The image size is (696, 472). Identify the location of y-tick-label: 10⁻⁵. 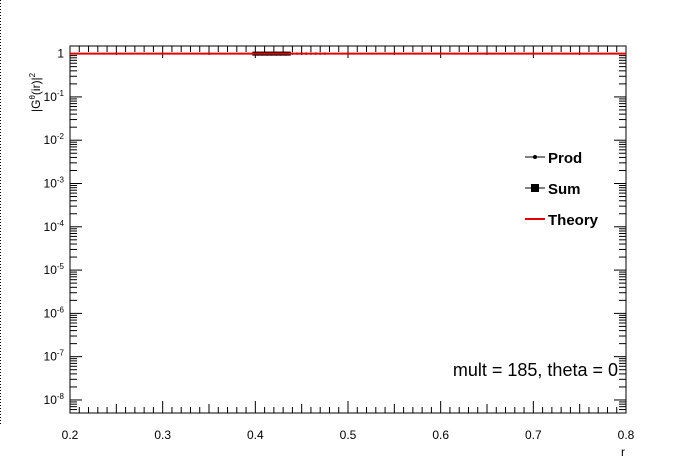
(54, 269).